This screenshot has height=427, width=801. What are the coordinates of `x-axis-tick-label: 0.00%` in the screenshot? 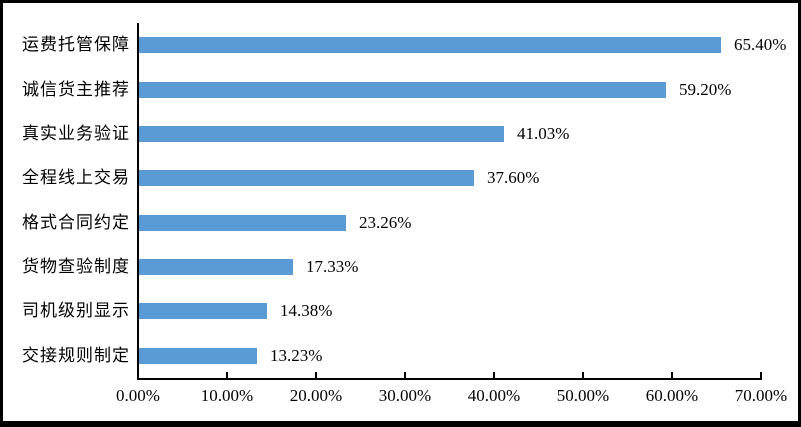 It's located at (138, 395).